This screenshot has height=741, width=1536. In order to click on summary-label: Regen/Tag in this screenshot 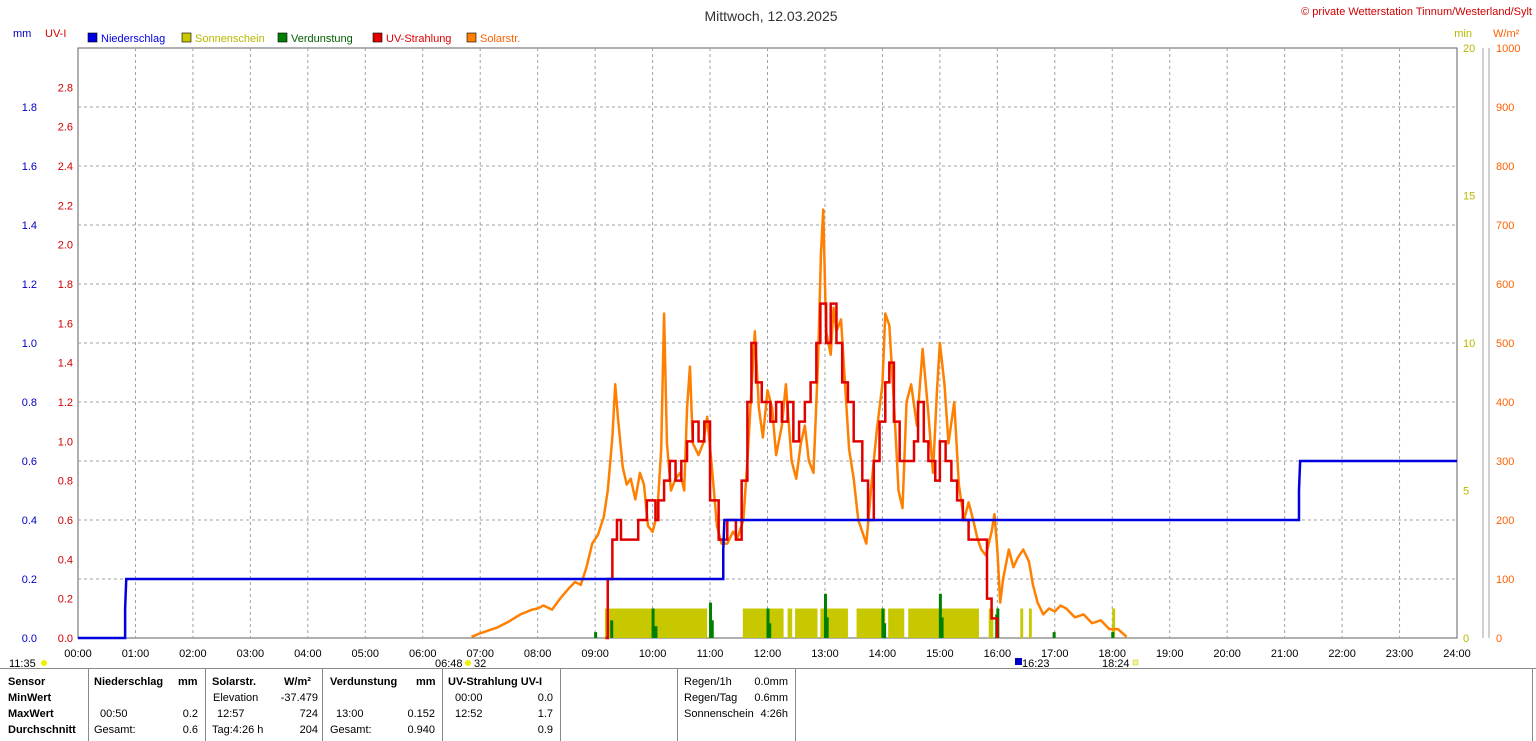, I will do `click(711, 698)`.